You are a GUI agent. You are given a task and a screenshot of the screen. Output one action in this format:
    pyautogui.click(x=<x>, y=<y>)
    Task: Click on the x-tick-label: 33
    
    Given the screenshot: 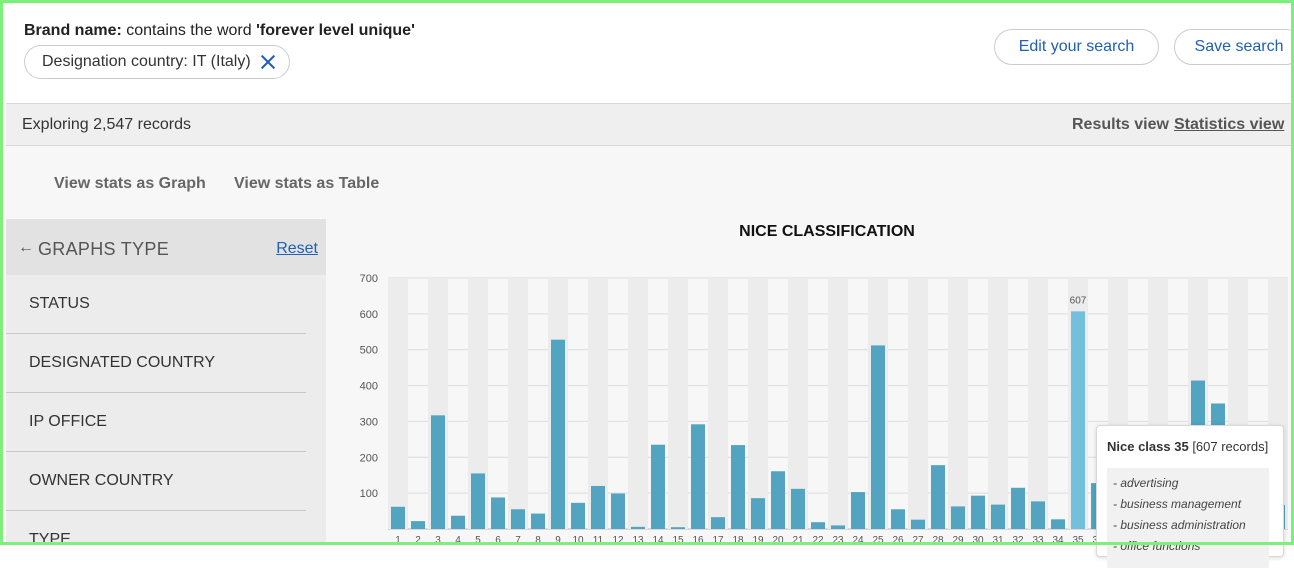 What is the action you would take?
    pyautogui.click(x=1038, y=540)
    